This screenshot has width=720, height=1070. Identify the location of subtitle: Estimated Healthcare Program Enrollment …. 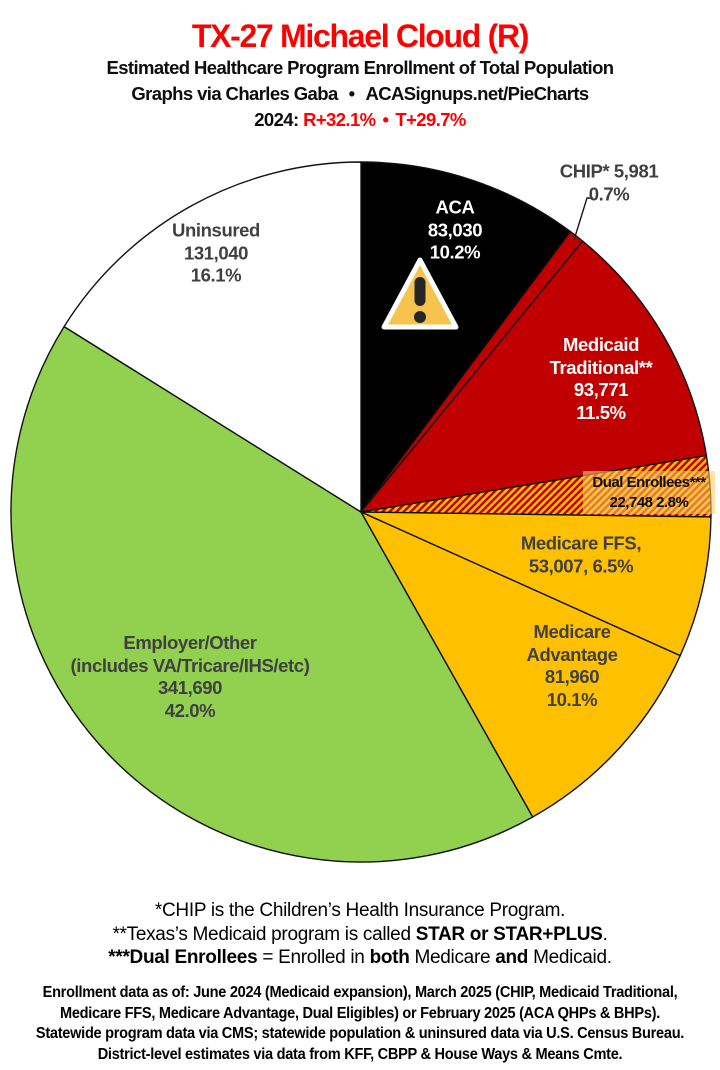
(360, 67).